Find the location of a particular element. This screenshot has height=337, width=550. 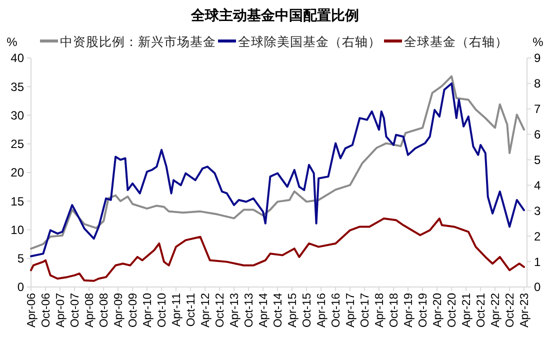

x-tick-label: Oct-06 is located at coordinates (46, 310).